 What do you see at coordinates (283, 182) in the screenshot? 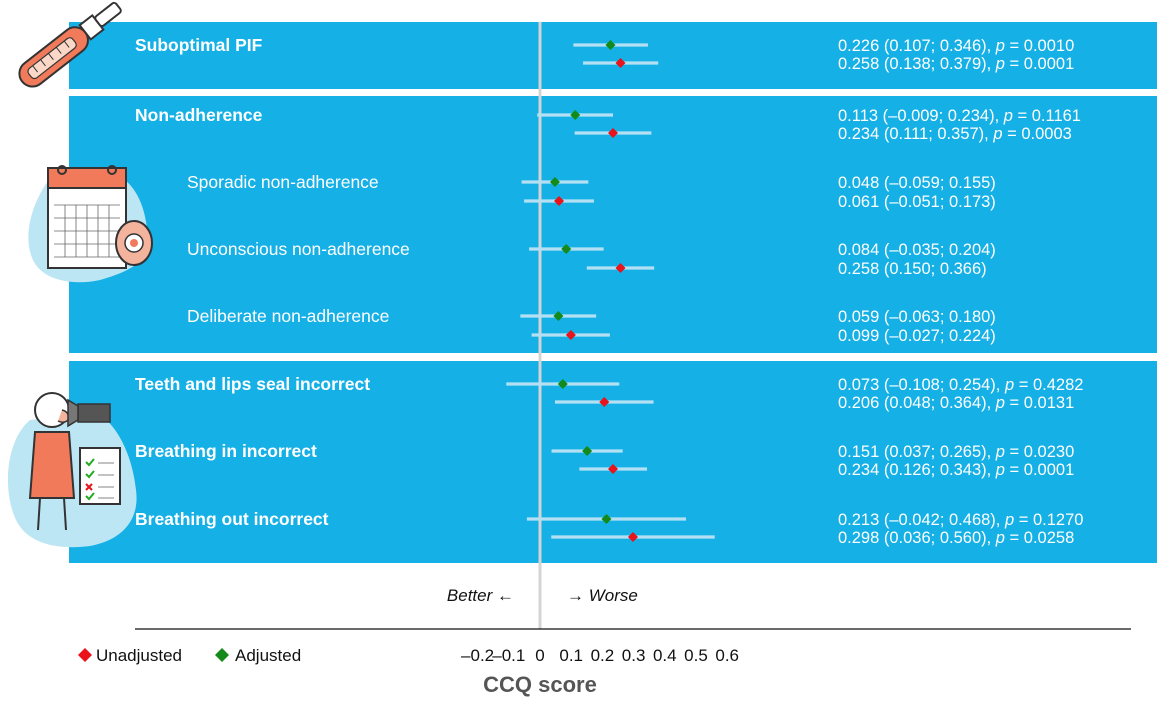
I see `row-label: Sporadic non-adherence` at bounding box center [283, 182].